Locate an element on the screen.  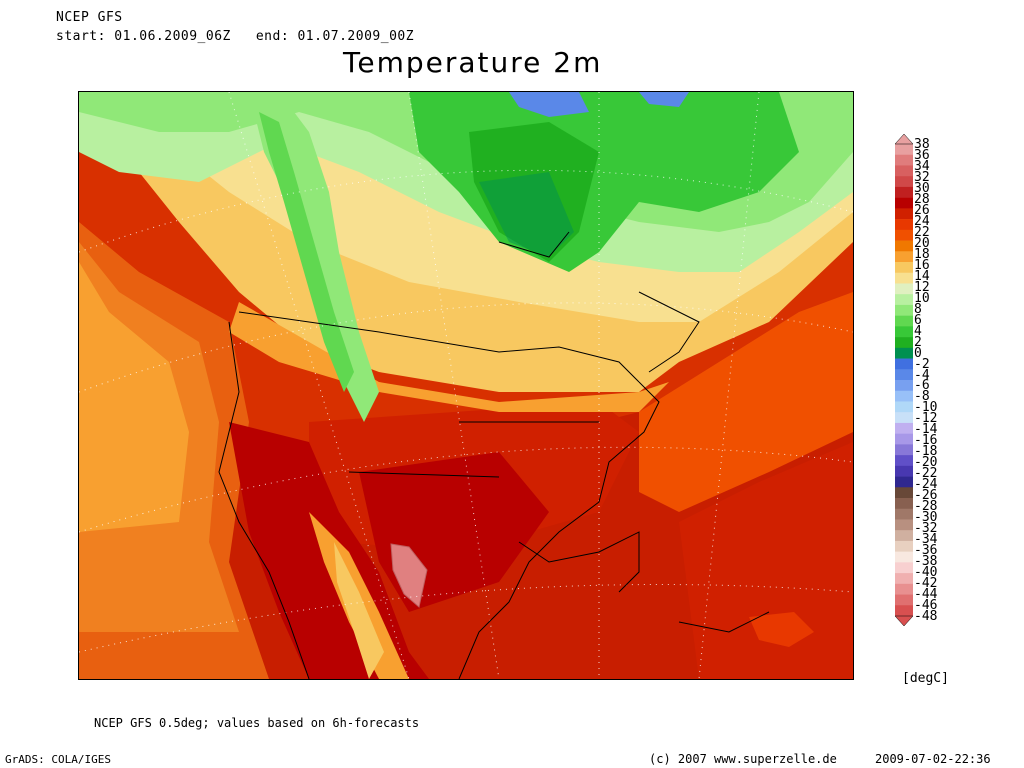
colorbar-tick-label: -26 is located at coordinates (926, 496).